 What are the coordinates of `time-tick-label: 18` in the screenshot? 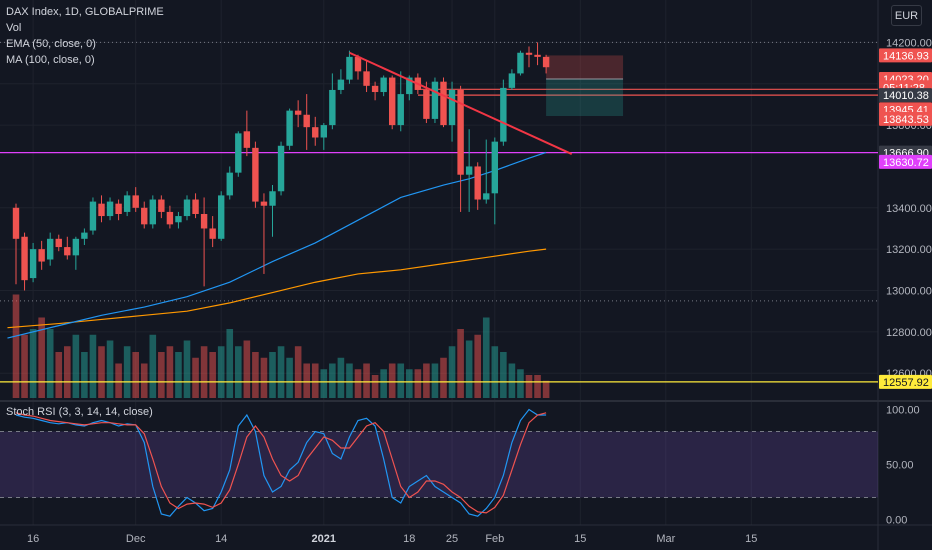 It's located at (409, 539).